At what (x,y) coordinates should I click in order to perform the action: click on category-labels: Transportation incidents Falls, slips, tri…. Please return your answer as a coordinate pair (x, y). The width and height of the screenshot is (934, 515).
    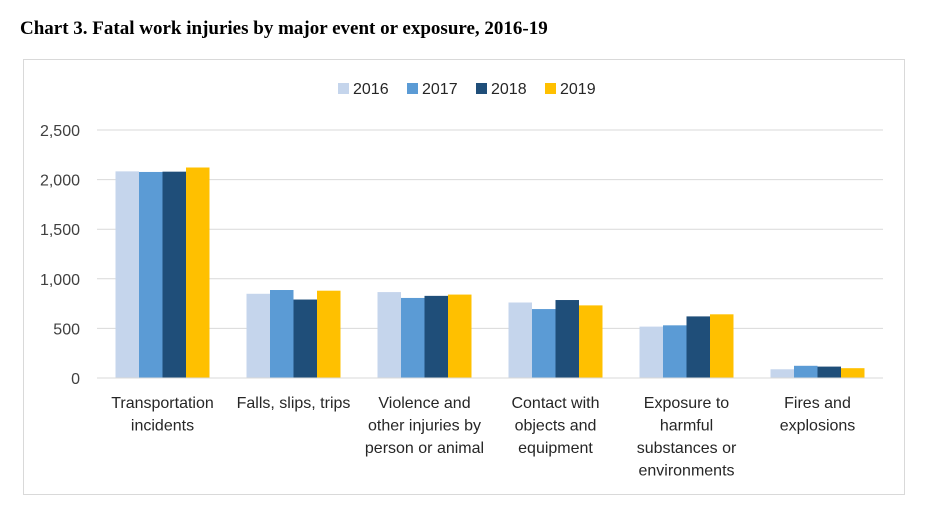
    Looking at the image, I should click on (483, 437).